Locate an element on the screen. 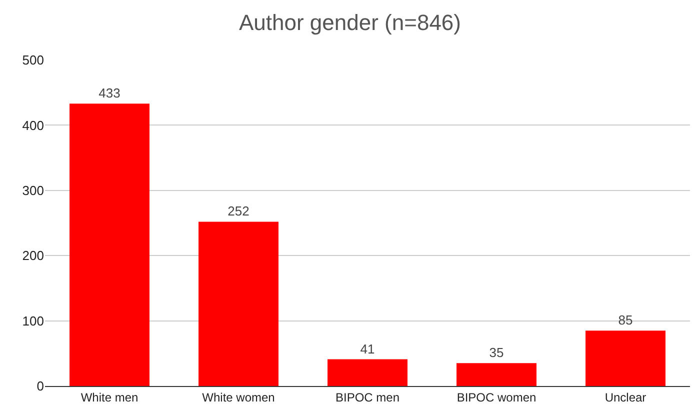  y-tick-label: 300 is located at coordinates (33, 190).